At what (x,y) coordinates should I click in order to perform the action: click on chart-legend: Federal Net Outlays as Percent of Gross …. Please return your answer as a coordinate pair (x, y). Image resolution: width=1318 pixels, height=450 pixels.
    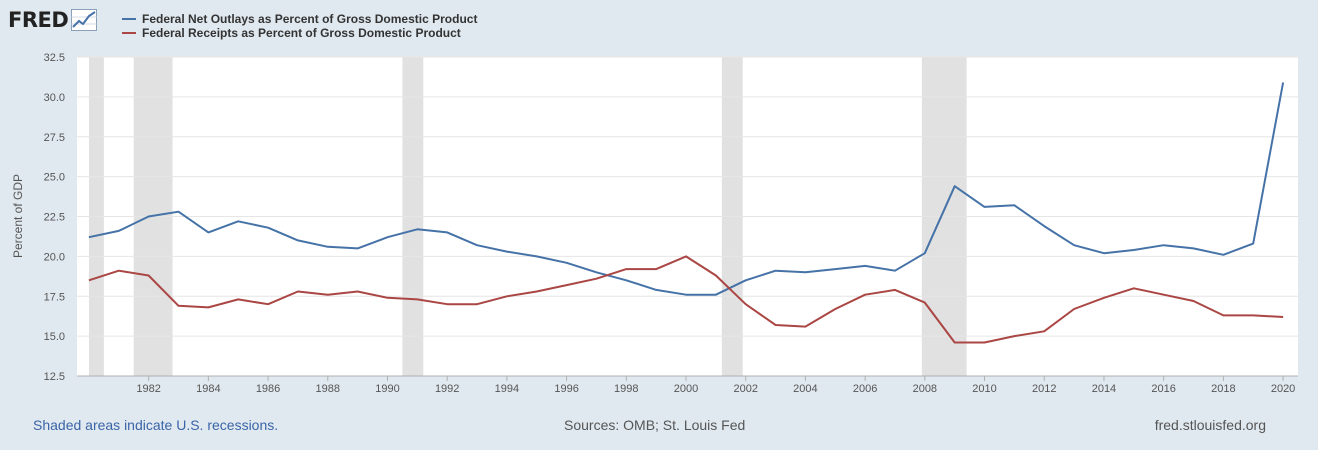
    Looking at the image, I should click on (299, 26).